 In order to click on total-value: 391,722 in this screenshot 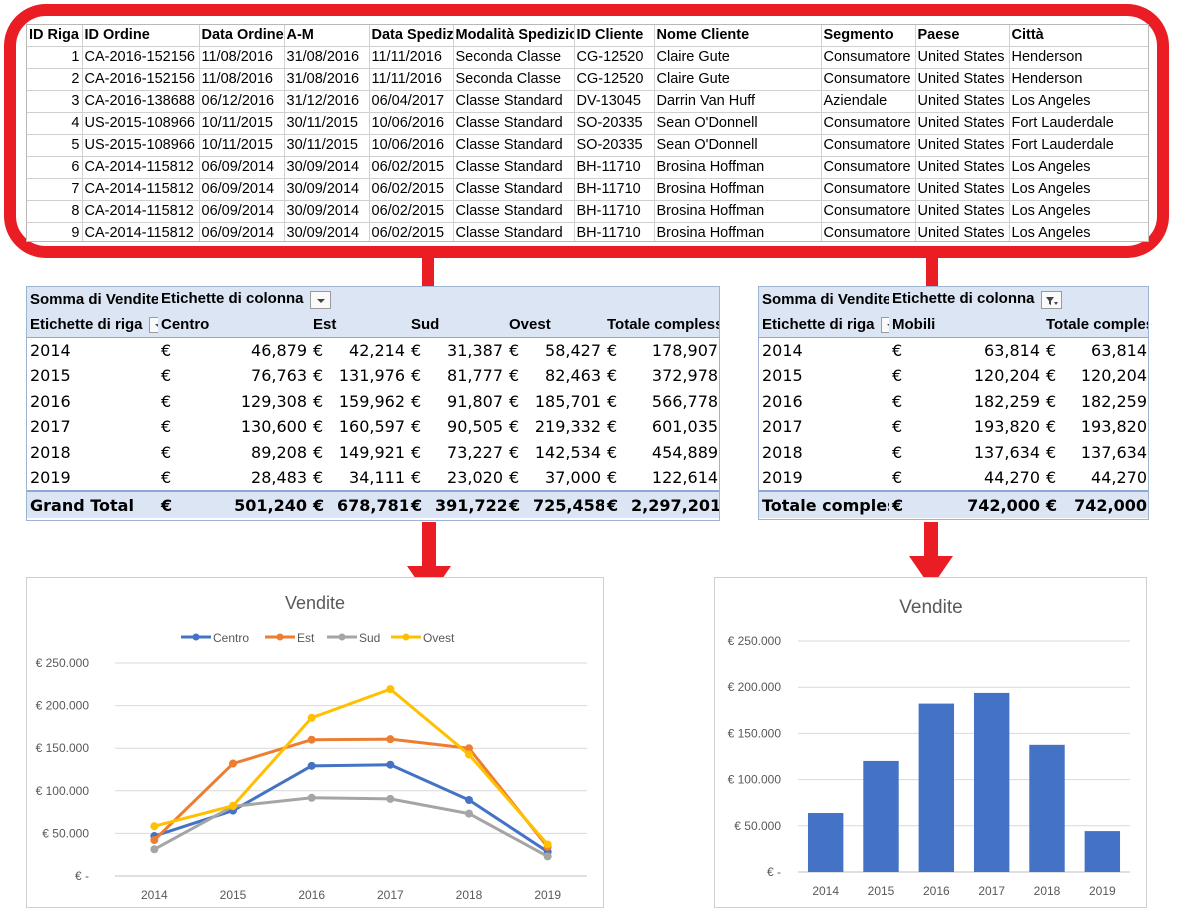, I will do `click(469, 504)`.